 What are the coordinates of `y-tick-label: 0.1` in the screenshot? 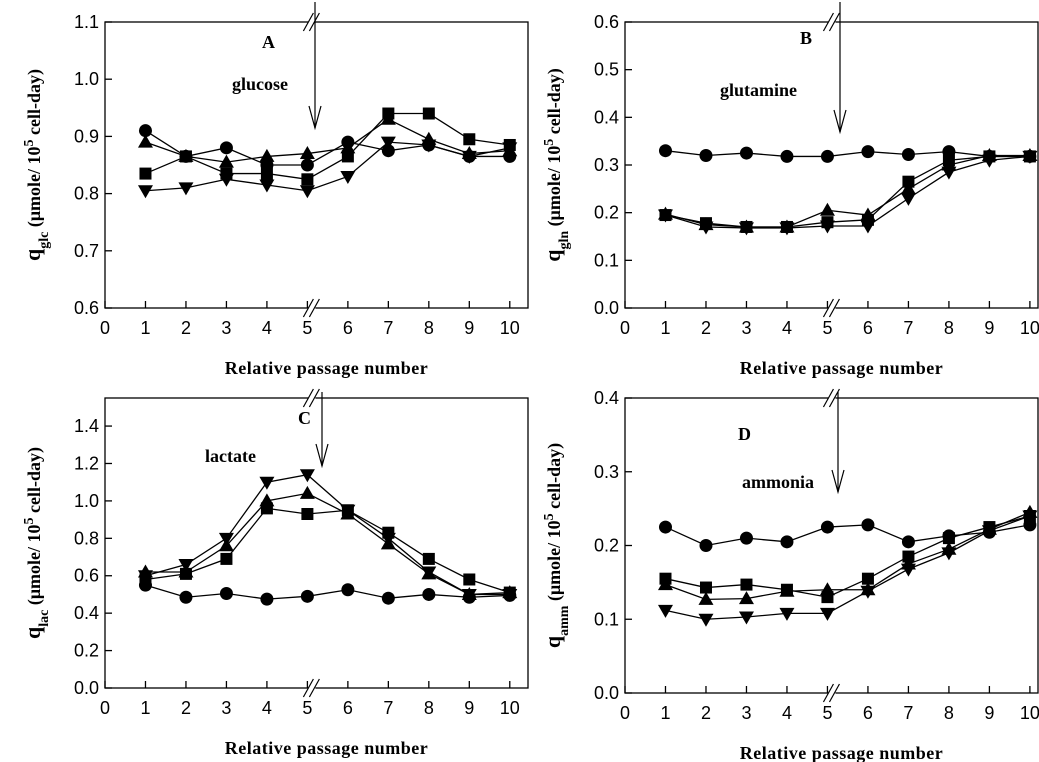 It's located at (606, 260).